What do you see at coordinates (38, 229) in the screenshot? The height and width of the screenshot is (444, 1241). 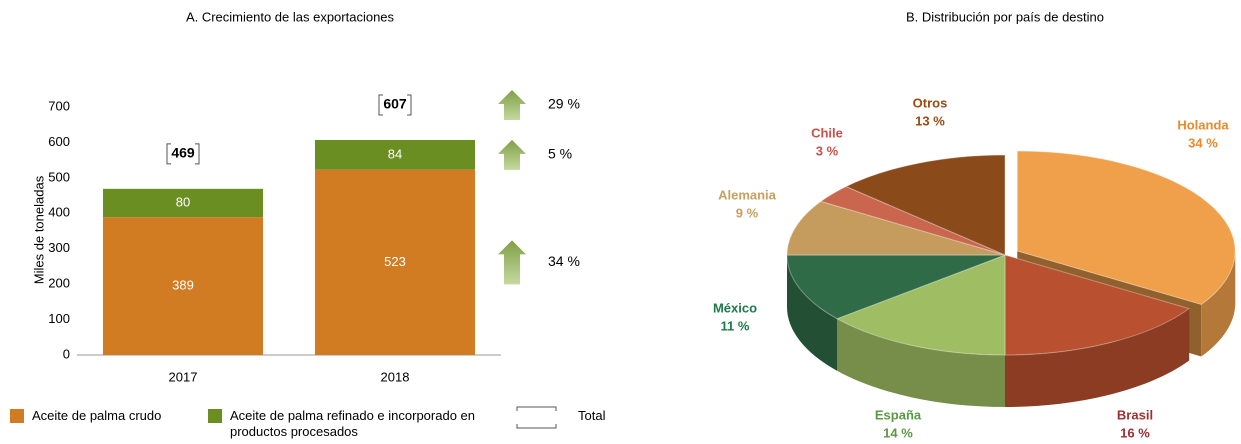 I see `y-axis-label: Miles de toneladas` at bounding box center [38, 229].